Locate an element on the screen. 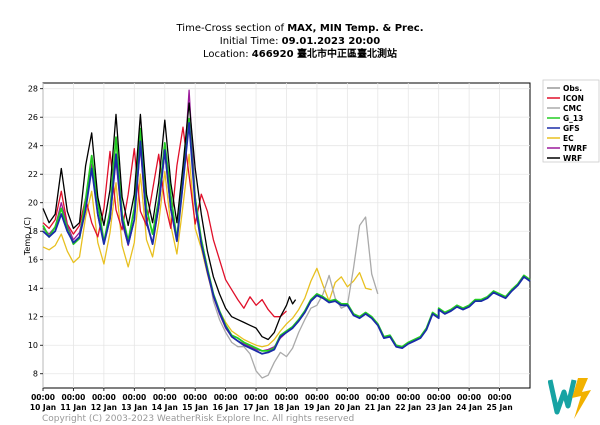  y-axis-label: Temp. (C) is located at coordinates (27, 236).